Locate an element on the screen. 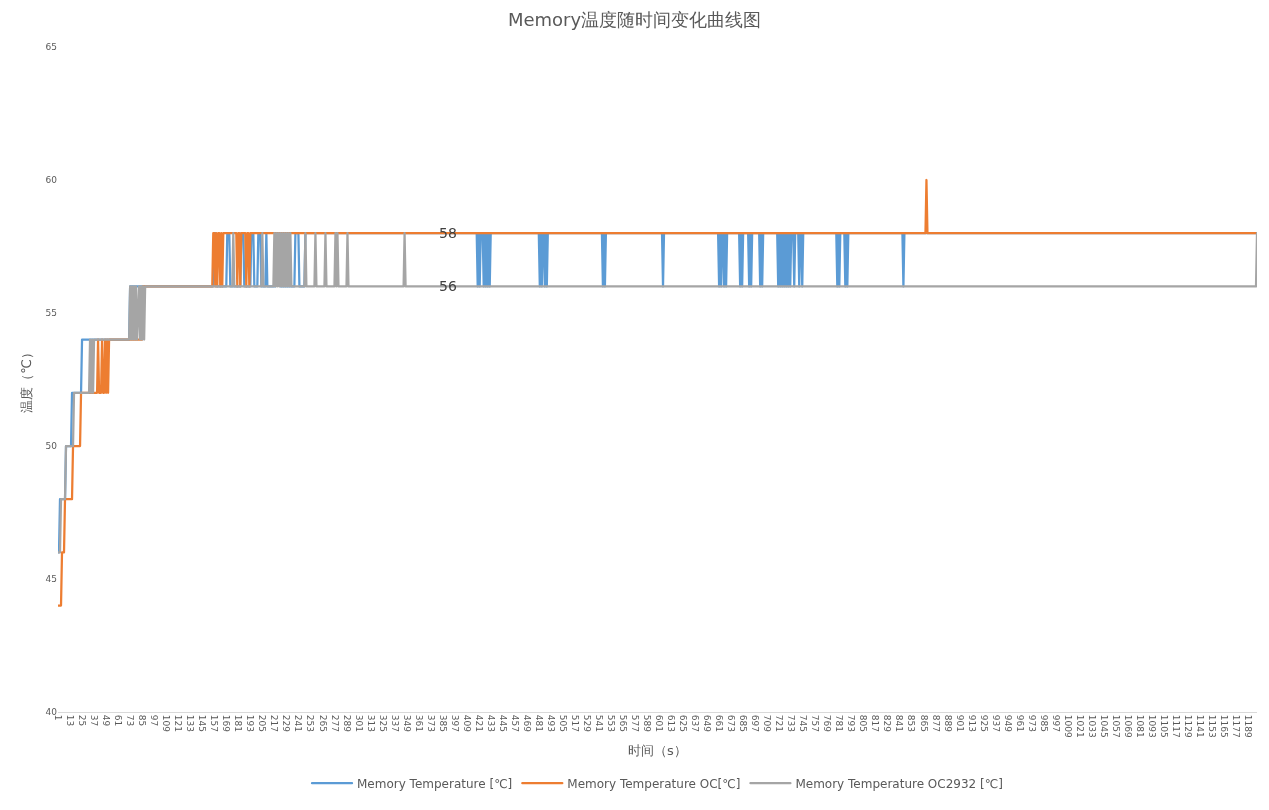  x-tick-label: 1177 is located at coordinates (1236, 726).